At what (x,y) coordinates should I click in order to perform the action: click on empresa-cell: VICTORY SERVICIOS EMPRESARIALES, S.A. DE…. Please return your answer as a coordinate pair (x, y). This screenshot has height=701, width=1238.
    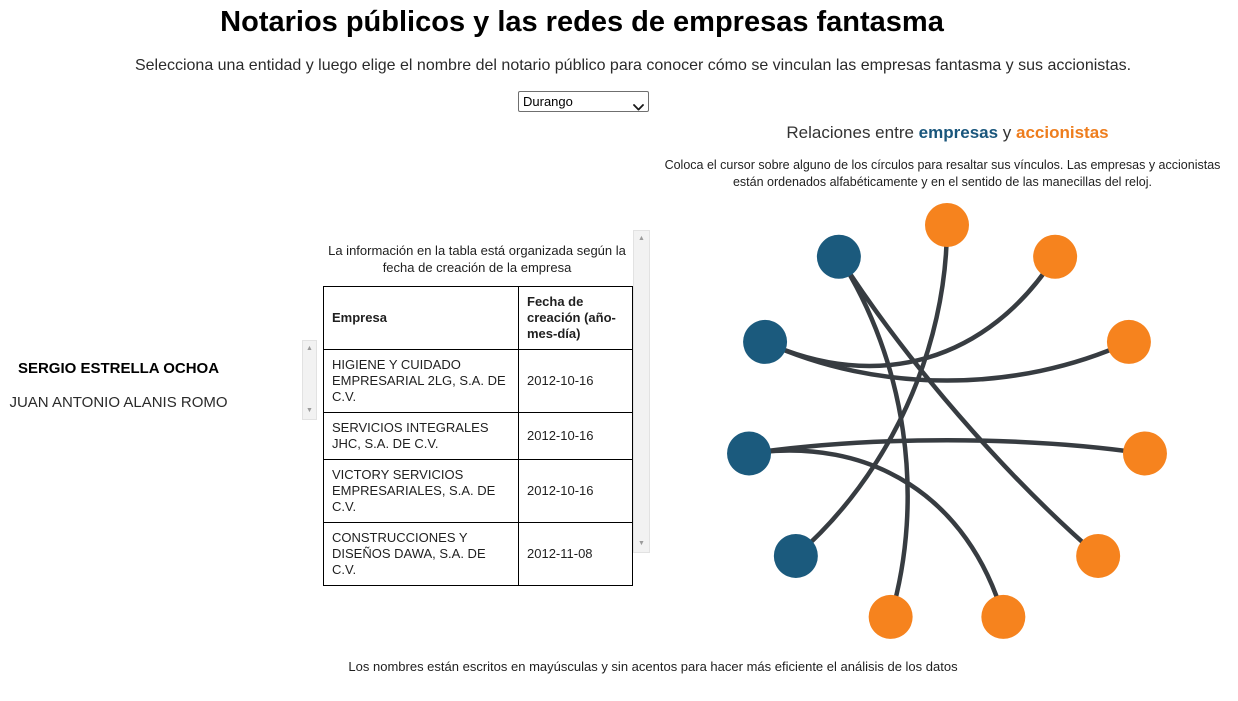
    Looking at the image, I should click on (421, 491).